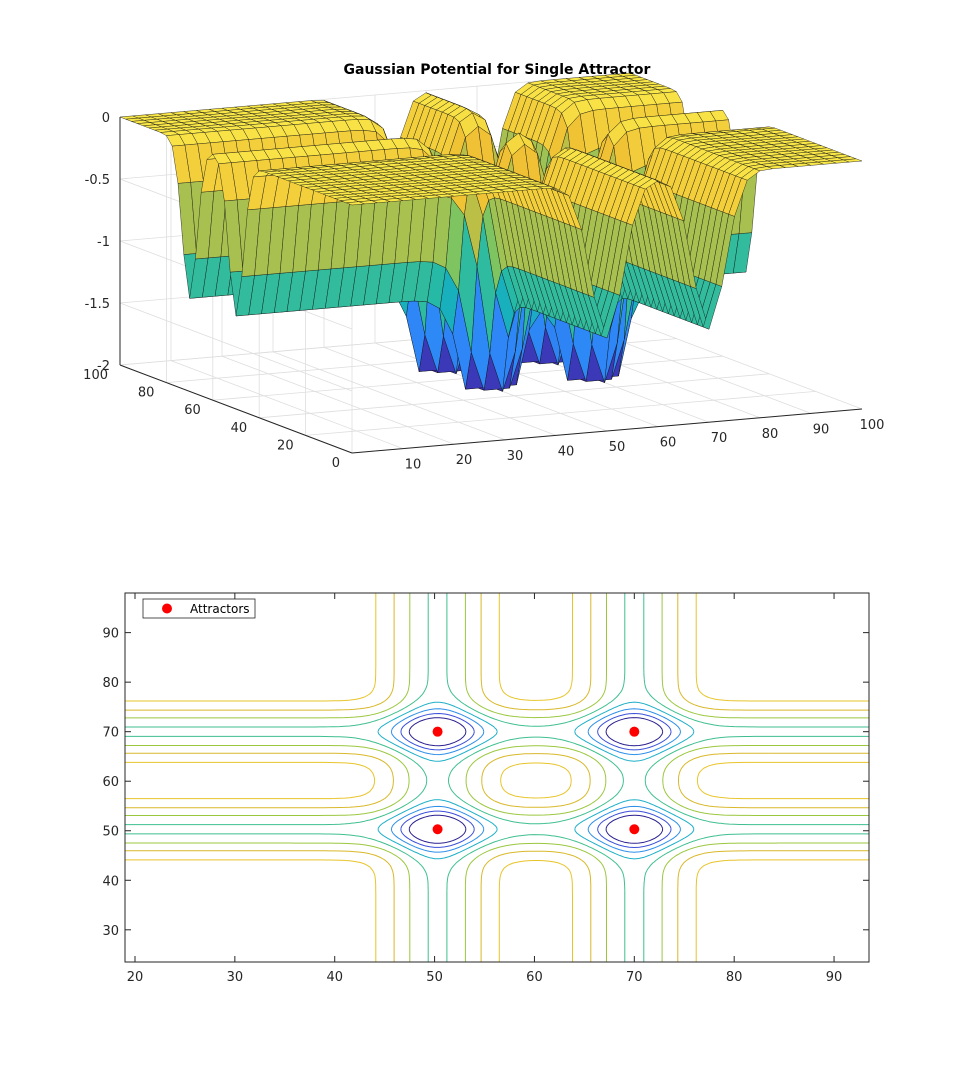 The height and width of the screenshot is (1081, 960). Describe the element at coordinates (110, 832) in the screenshot. I see `y-tick-label: 50` at that location.